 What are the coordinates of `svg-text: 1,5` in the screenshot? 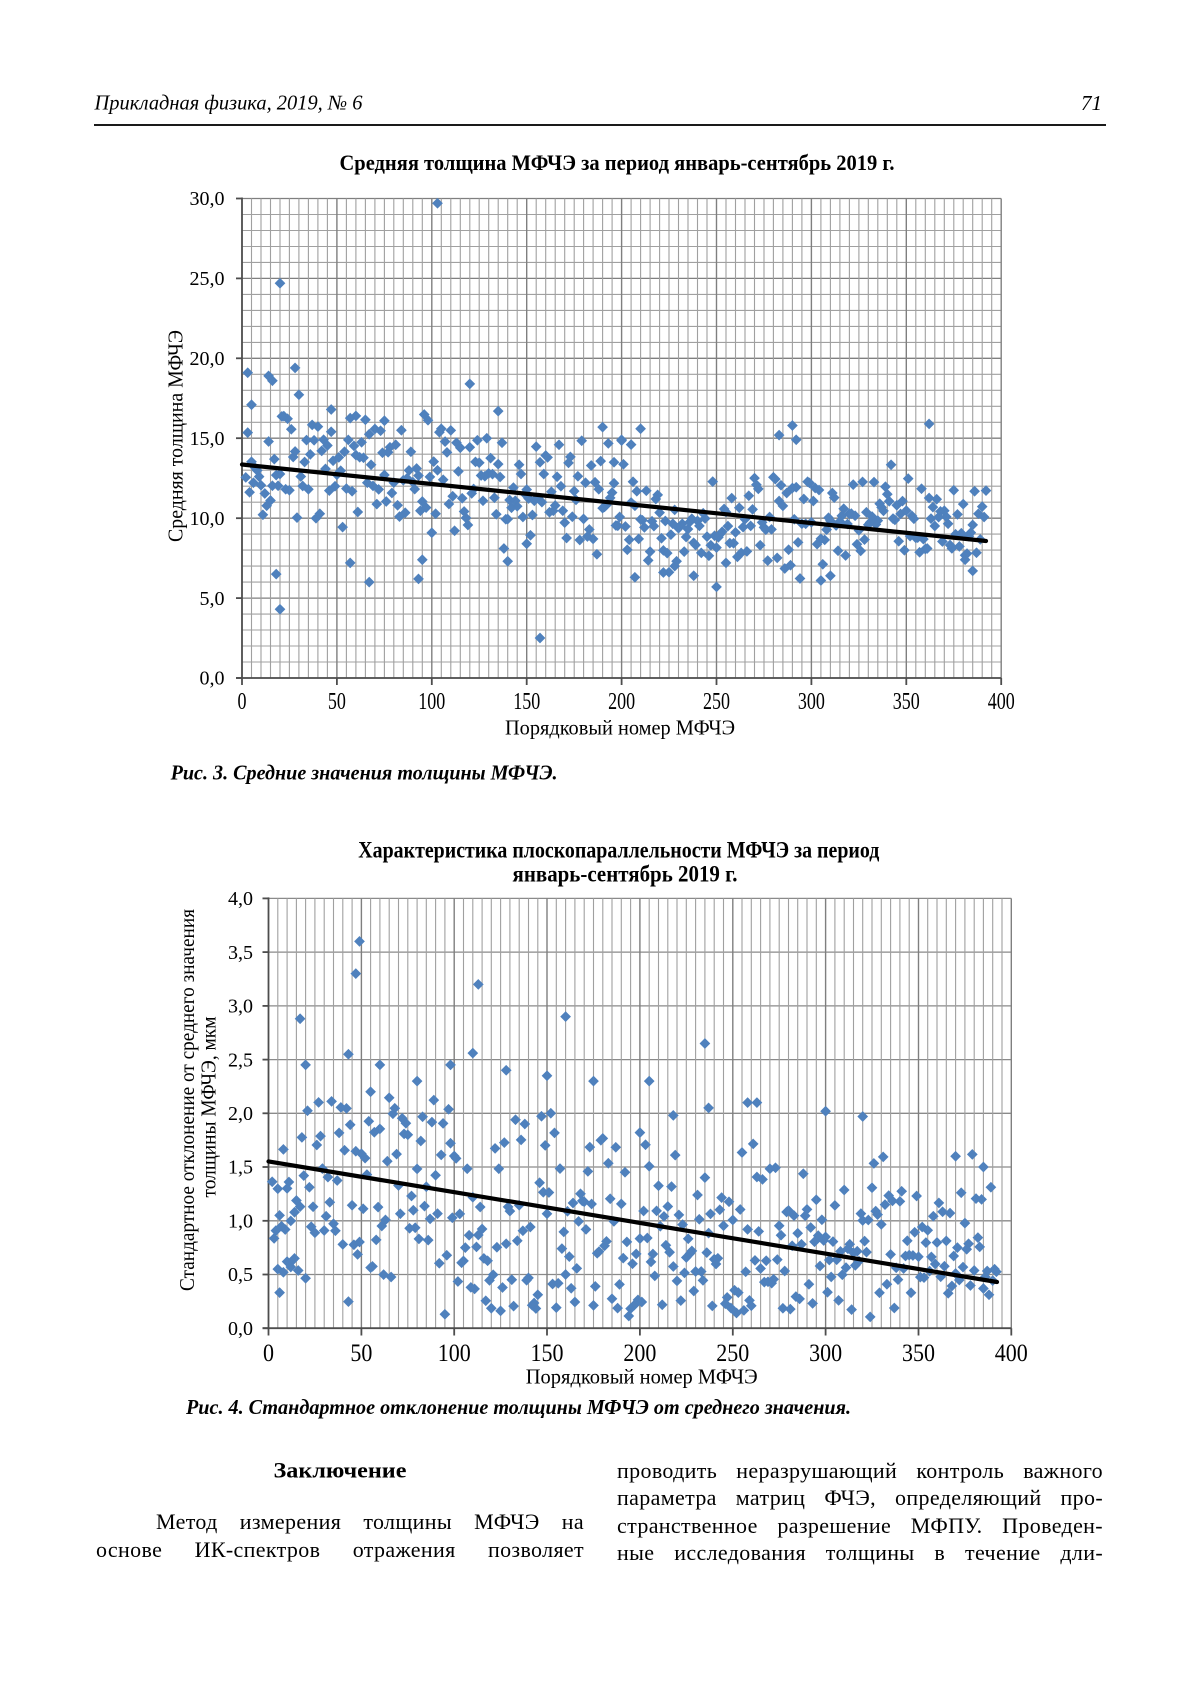 It's located at (240, 1168).